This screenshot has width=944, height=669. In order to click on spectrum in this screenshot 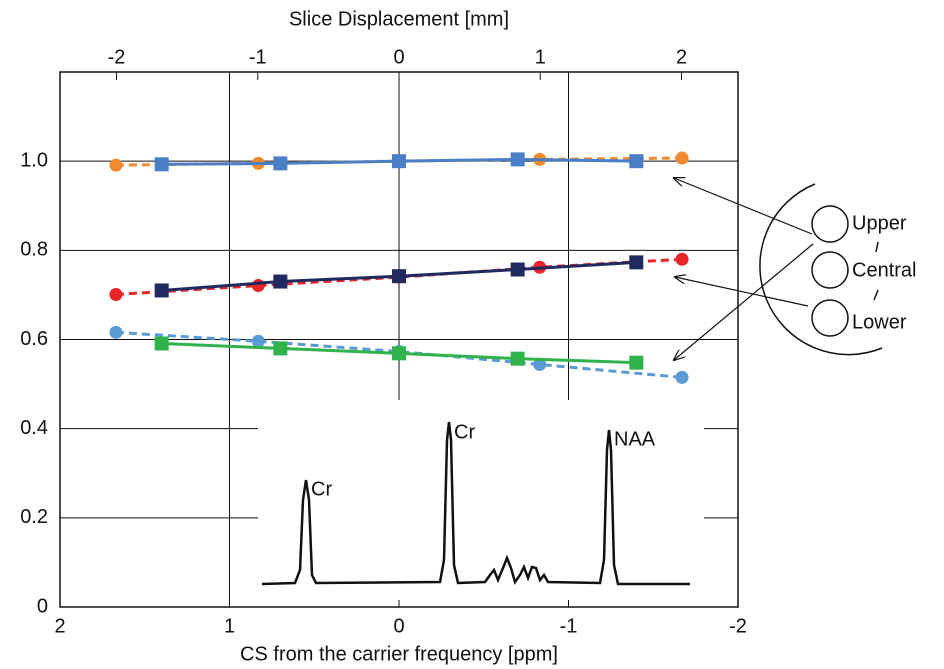, I will do `click(475, 503)`.